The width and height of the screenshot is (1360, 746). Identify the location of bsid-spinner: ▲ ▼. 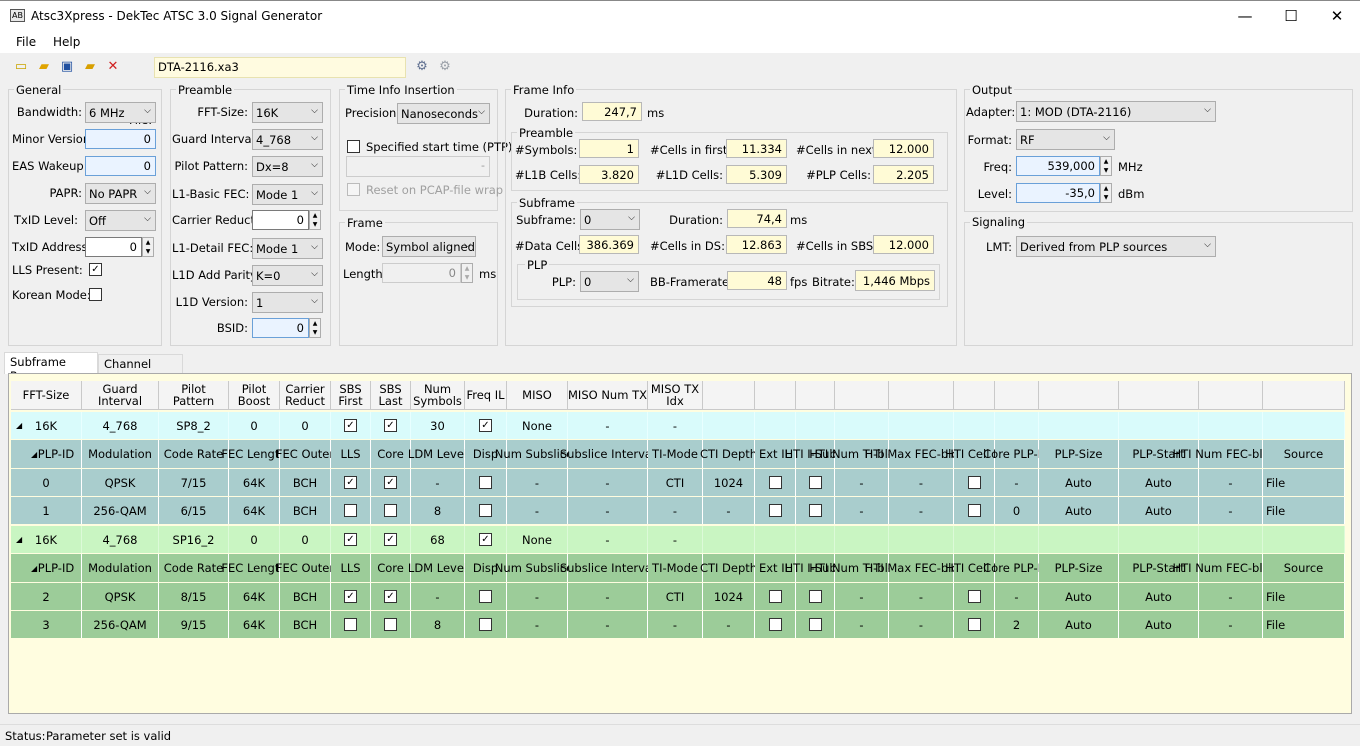
(315, 328).